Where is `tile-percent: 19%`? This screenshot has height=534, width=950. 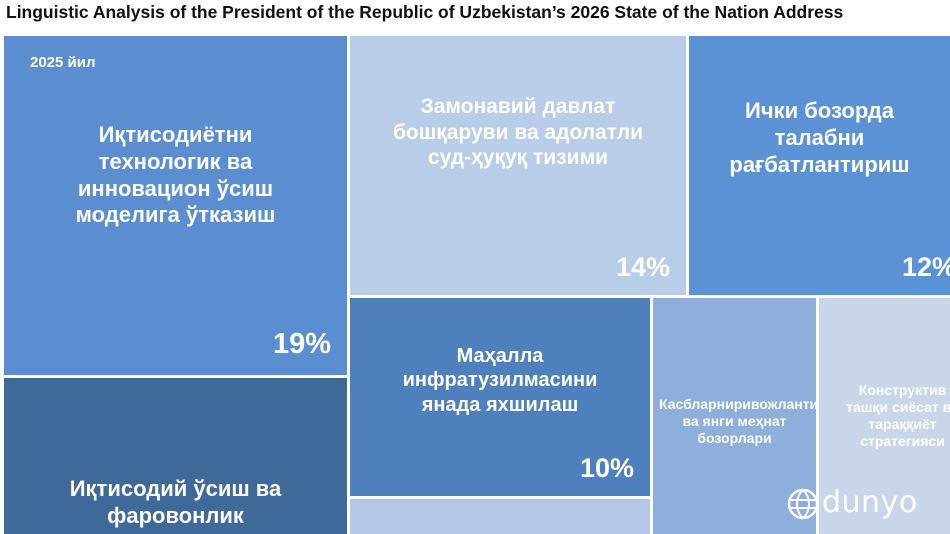 tile-percent: 19% is located at coordinates (301, 344).